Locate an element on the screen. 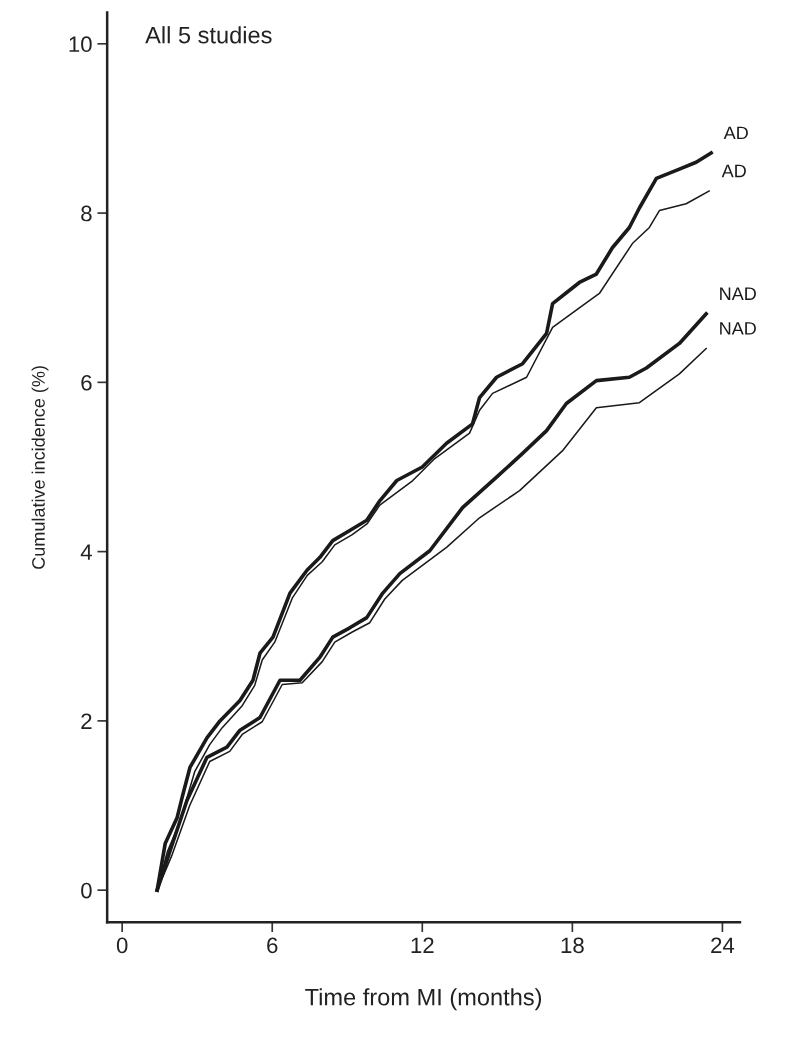  y-tick-label: 2 is located at coordinates (86, 721).